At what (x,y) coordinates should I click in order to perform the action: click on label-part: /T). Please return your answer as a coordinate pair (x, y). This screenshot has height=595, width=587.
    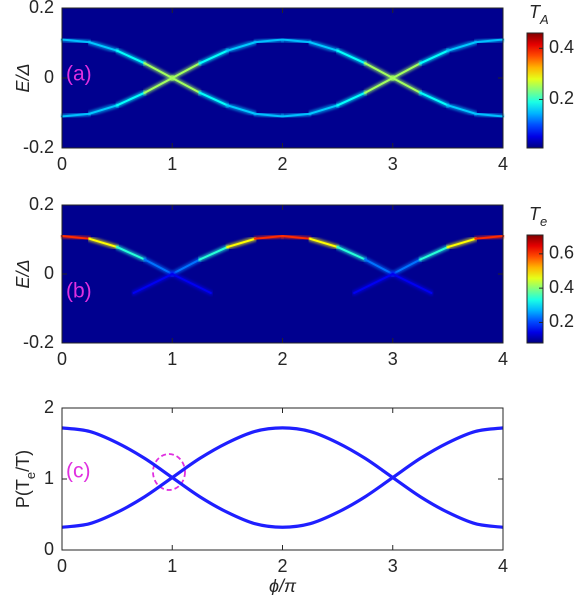
    Looking at the image, I should click on (23, 461).